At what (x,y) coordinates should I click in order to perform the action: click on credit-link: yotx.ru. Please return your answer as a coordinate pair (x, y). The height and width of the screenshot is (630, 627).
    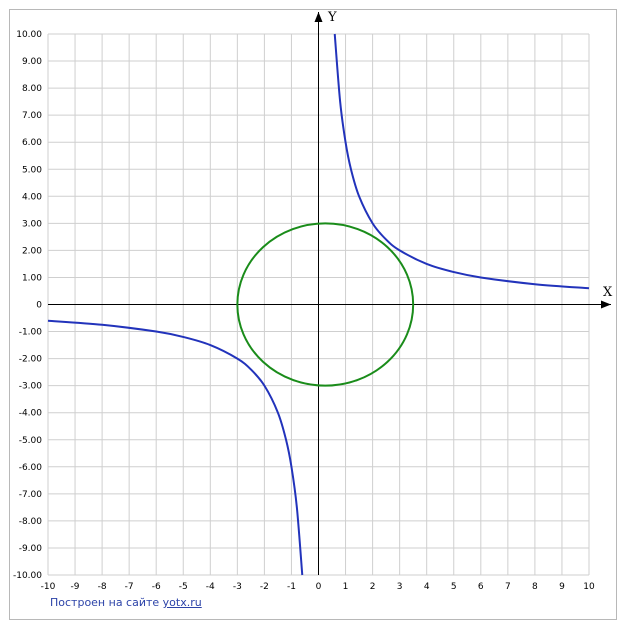
    Looking at the image, I should click on (182, 602).